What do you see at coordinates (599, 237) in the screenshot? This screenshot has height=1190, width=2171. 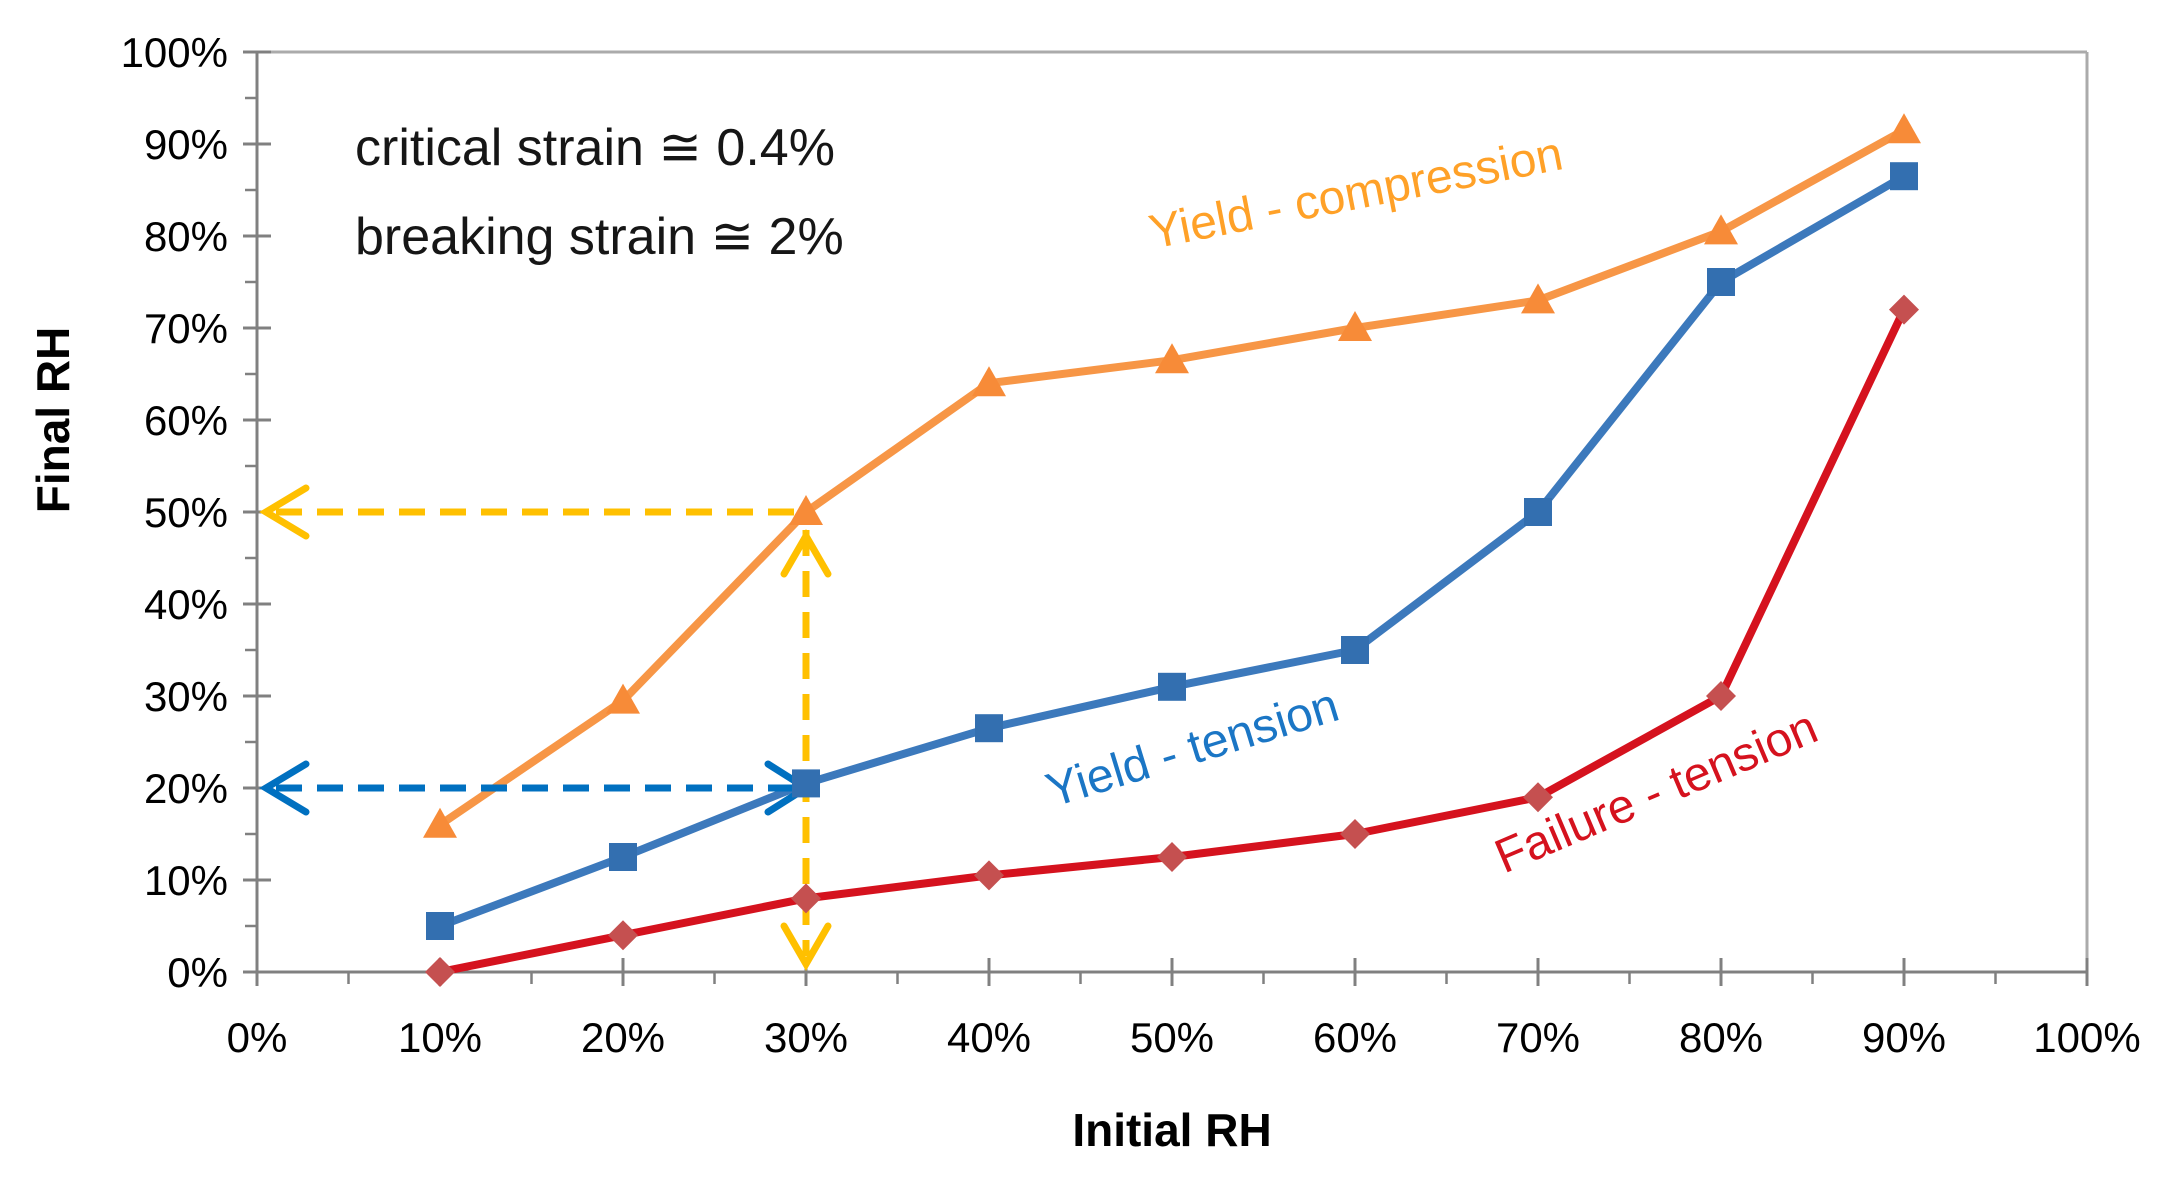 I see `annotation-breaking-strain: breaking strain ≅ 2%` at bounding box center [599, 237].